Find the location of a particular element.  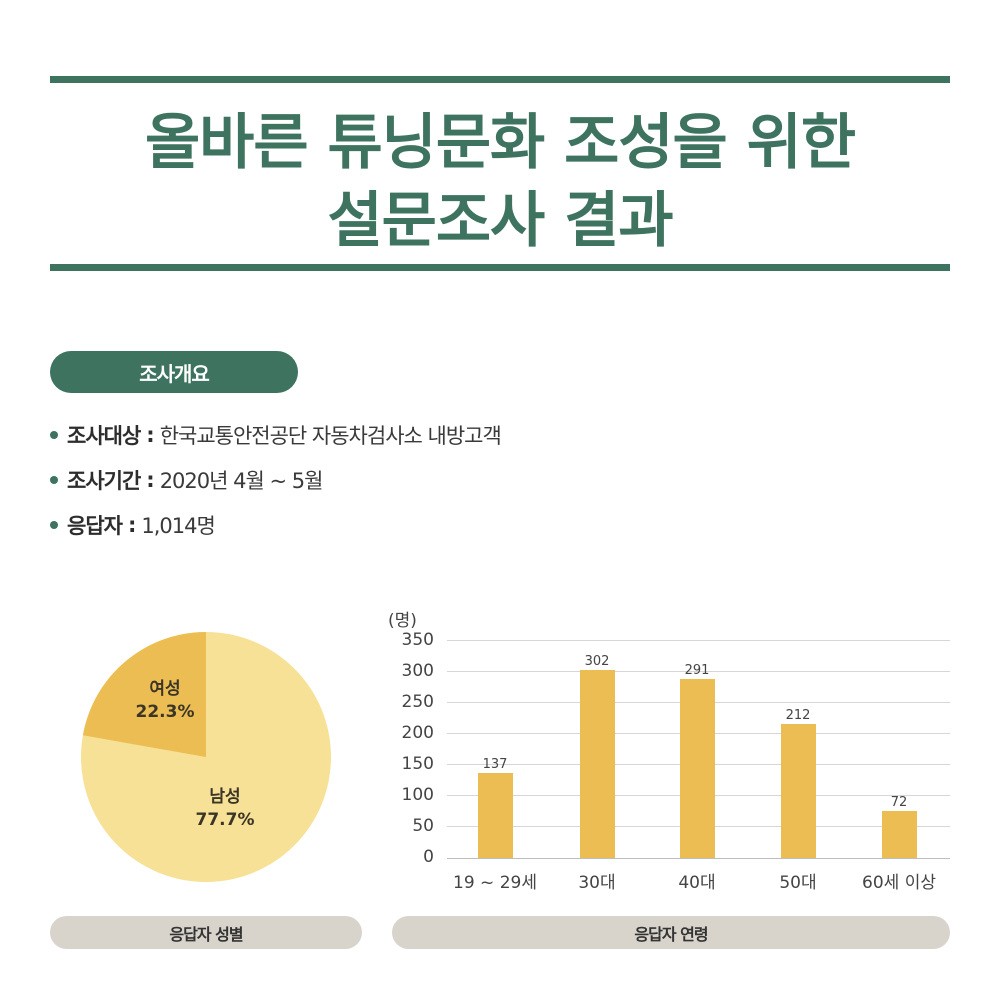

info-item-respondents: 응답자 : 1,014명 is located at coordinates (133, 525).